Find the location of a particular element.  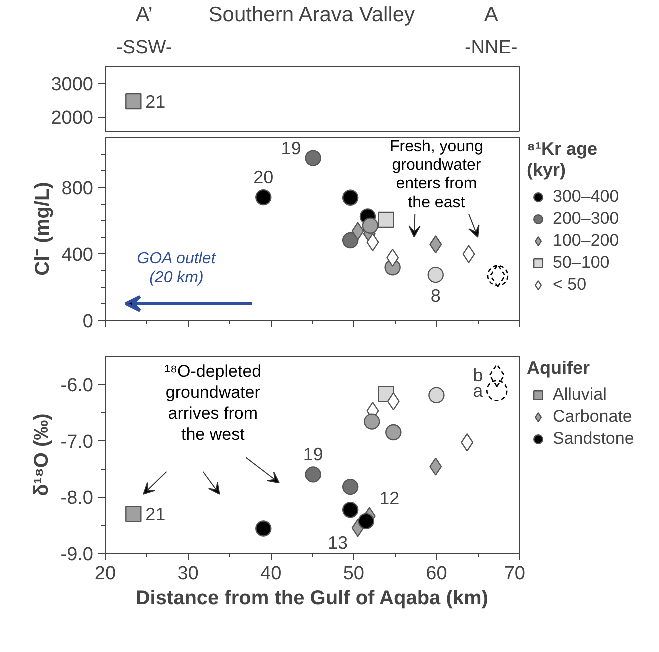

x-tick-label: 70 is located at coordinates (515, 574).